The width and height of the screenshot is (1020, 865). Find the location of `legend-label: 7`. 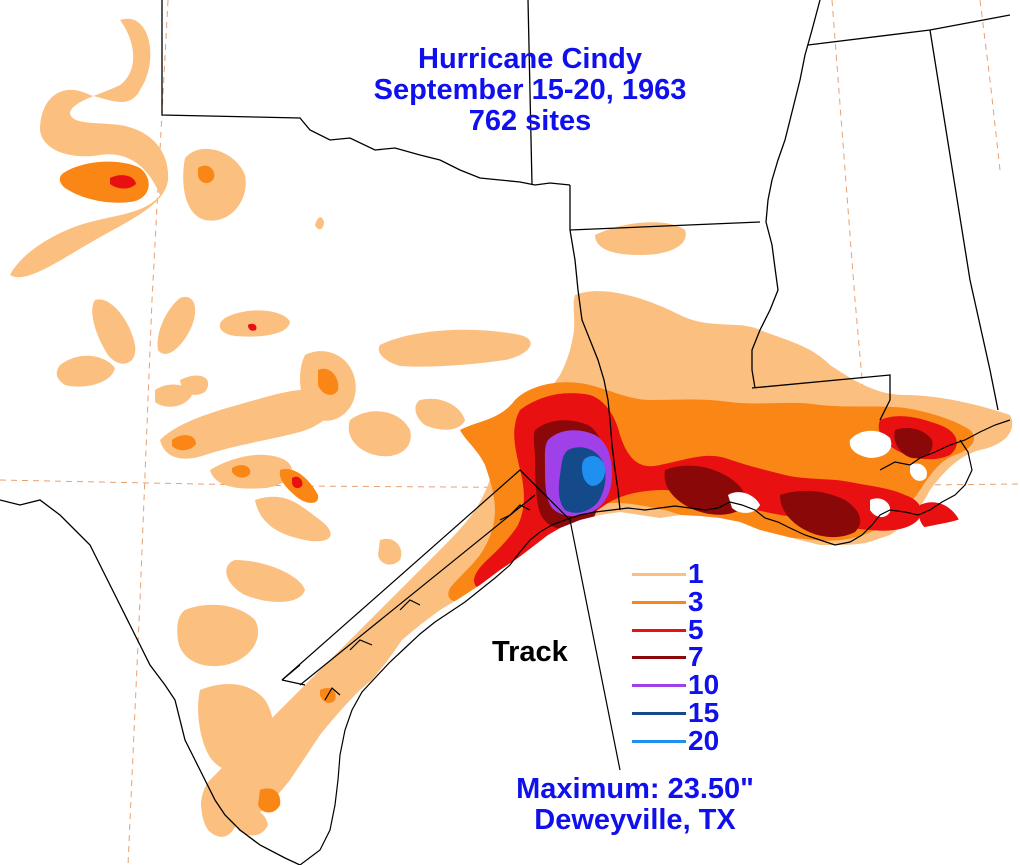

legend-label: 7 is located at coordinates (696, 656).